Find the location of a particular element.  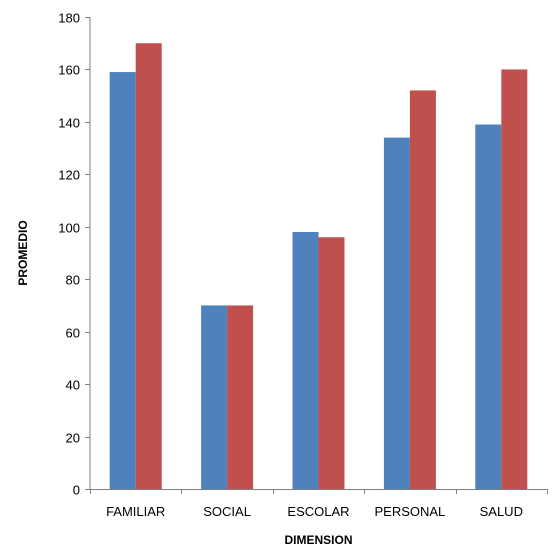

bar-series1-familiar is located at coordinates (122, 281).